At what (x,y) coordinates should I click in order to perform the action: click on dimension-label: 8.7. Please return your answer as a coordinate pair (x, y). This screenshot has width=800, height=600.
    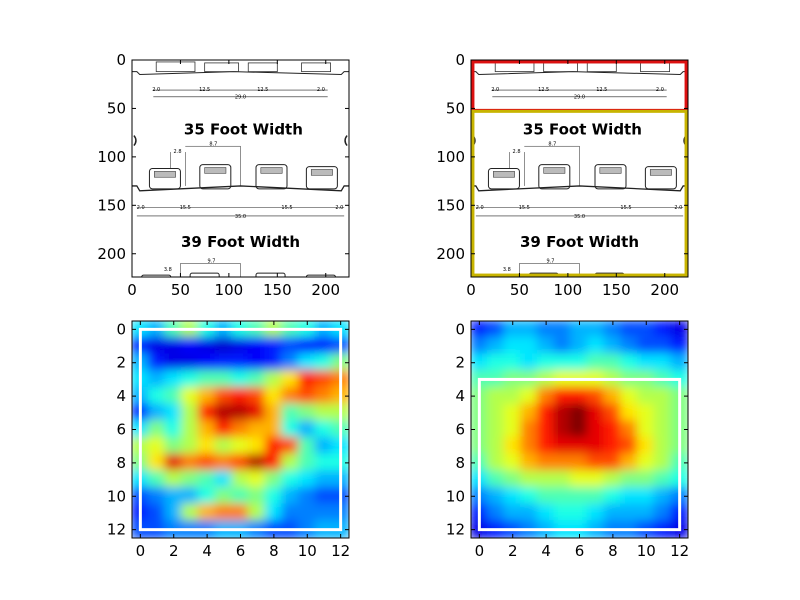
    Looking at the image, I should click on (213, 144).